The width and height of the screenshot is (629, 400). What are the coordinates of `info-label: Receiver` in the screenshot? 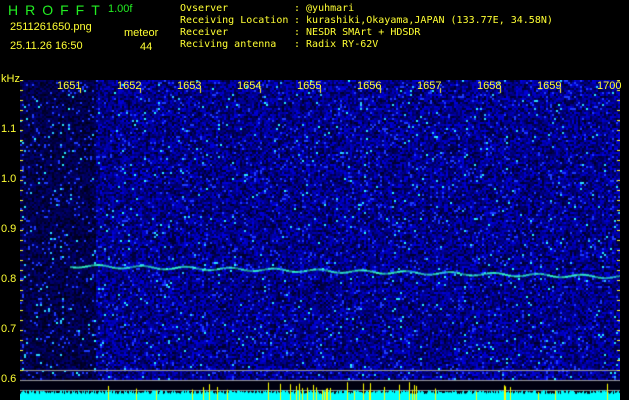 It's located at (204, 32).